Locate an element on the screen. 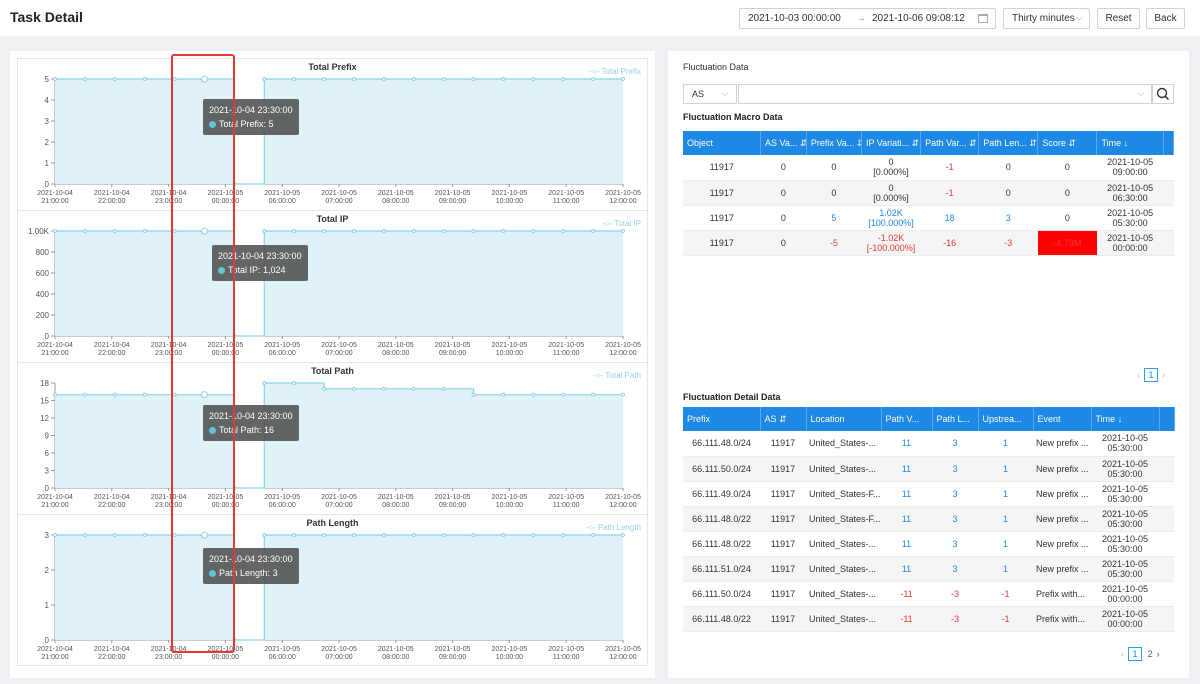 Image resolution: width=1200 pixels, height=684 pixels. x-tick-label: 06:00:00 is located at coordinates (282, 201).